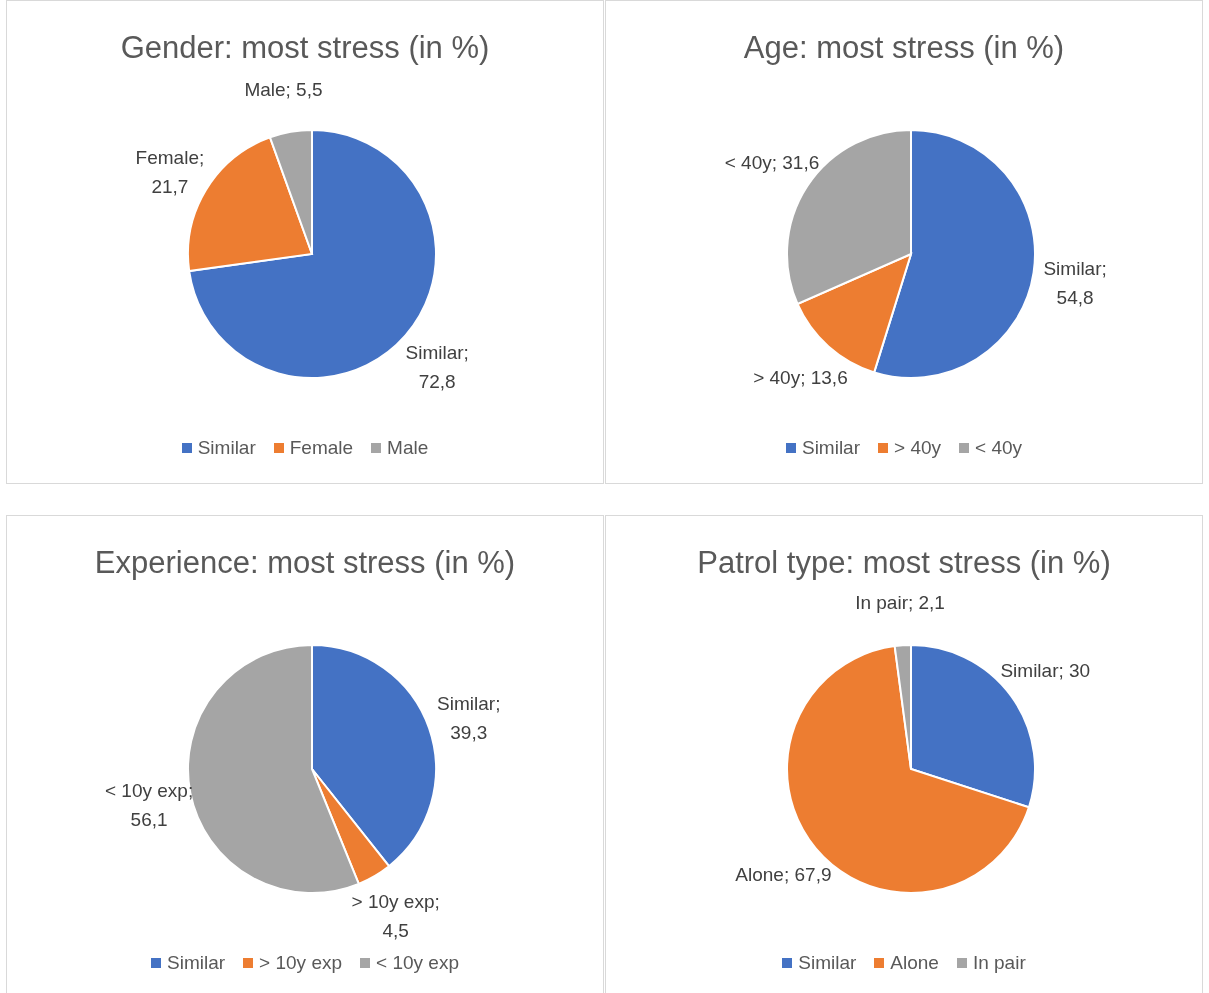  Describe the element at coordinates (800, 377) in the screenshot. I see `data-label: > 40y; 13,6` at that location.